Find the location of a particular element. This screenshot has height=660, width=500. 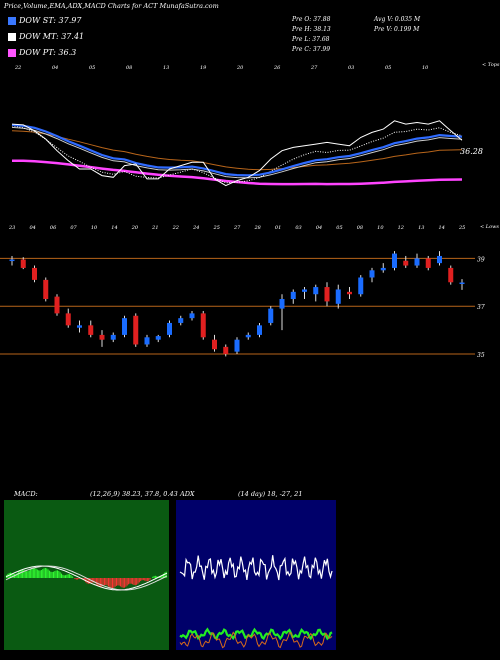

tops-date-axis: 22 04 05 08 13 19 20 26 27 03 05 10 is located at coordinates (221, 68).